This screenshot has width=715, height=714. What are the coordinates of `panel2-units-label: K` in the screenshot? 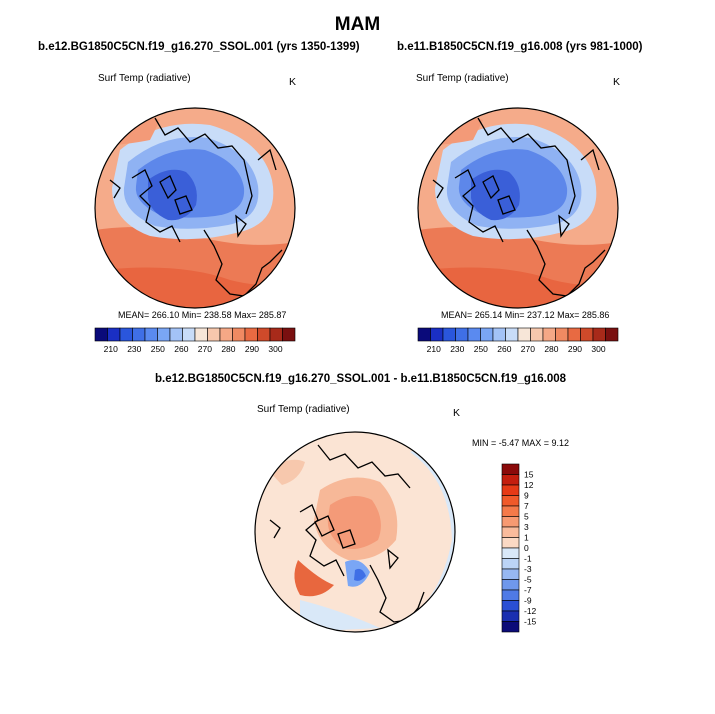 It's located at (617, 82).